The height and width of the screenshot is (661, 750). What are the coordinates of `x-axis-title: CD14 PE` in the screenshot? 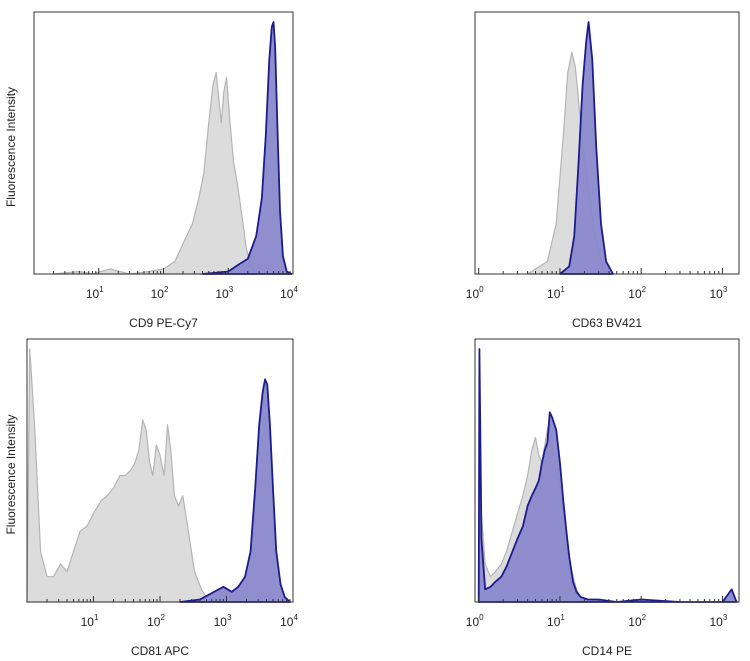 It's located at (607, 651).